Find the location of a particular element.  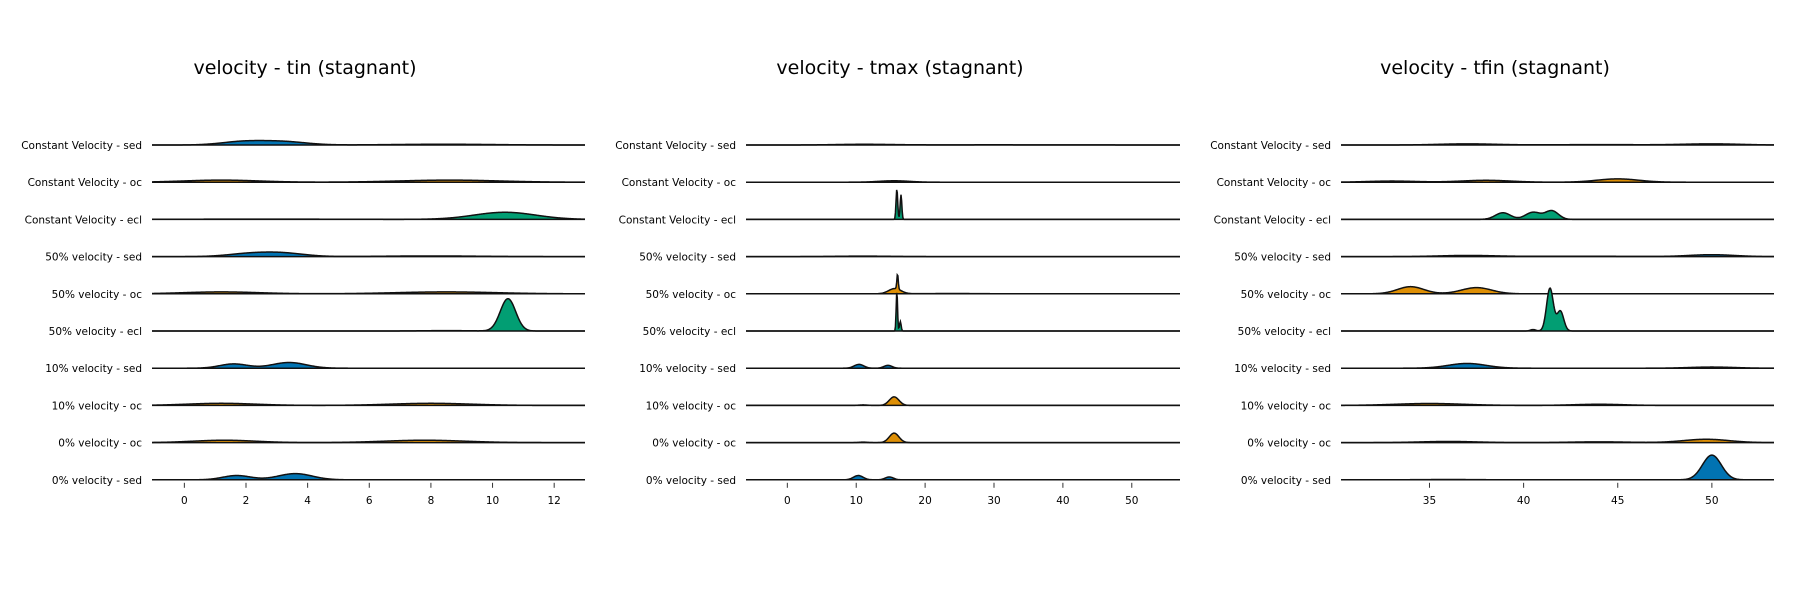

panel-title: velocity - tin (stagnant) is located at coordinates (304, 68).